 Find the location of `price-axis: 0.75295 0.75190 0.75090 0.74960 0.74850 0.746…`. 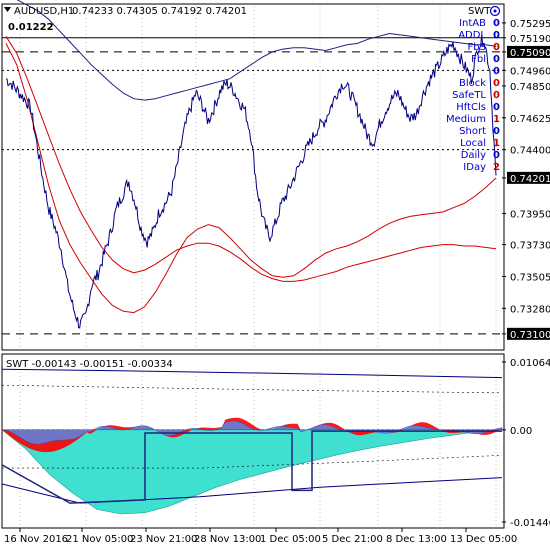

price-axis: 0.75295 0.75190 0.75090 0.74960 0.74850 0.746… is located at coordinates (526, 180).